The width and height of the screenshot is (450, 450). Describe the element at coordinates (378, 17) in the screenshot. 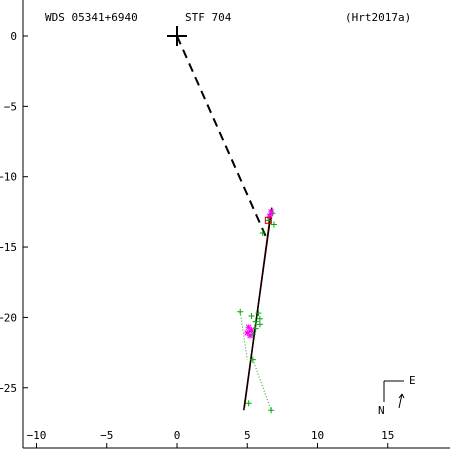

I see `reference-code: (Hrt2017a)` at that location.